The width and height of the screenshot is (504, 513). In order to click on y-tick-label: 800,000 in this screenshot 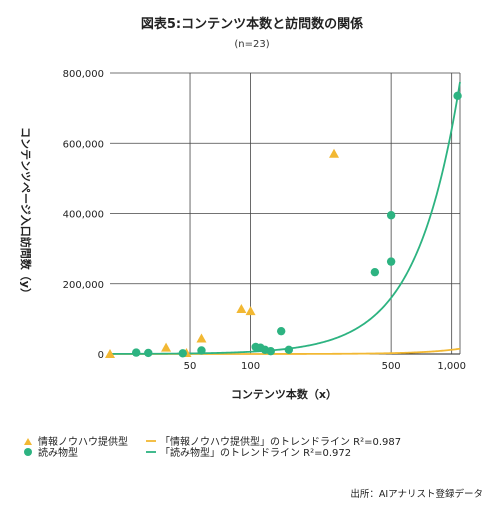, I will do `click(83, 74)`.